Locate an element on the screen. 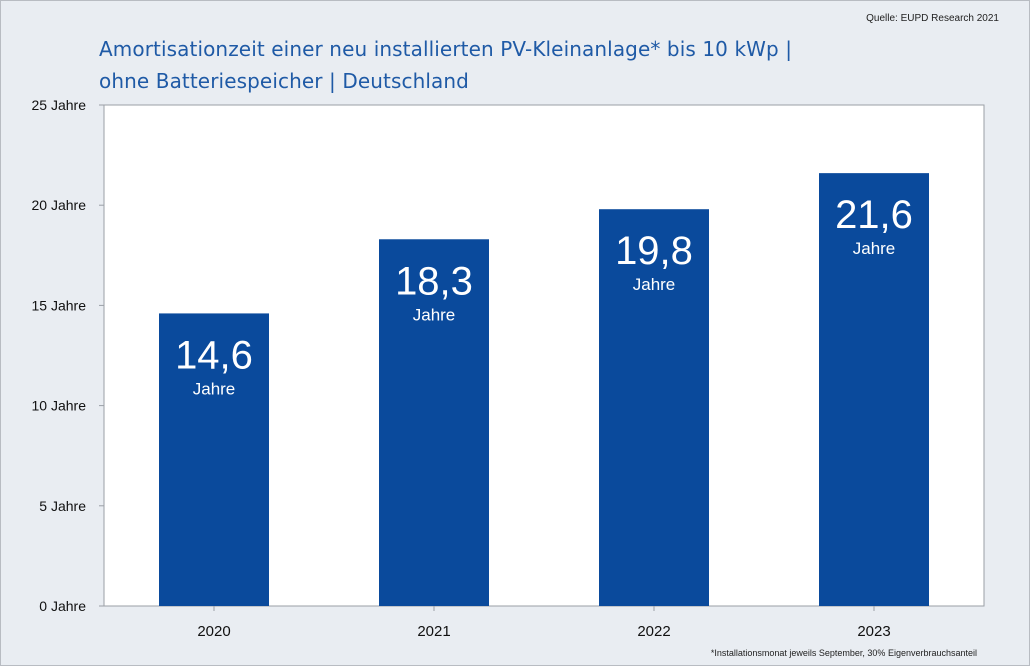 This screenshot has height=666, width=1030. y-tick-label: 25 Jahre is located at coordinates (59, 105).